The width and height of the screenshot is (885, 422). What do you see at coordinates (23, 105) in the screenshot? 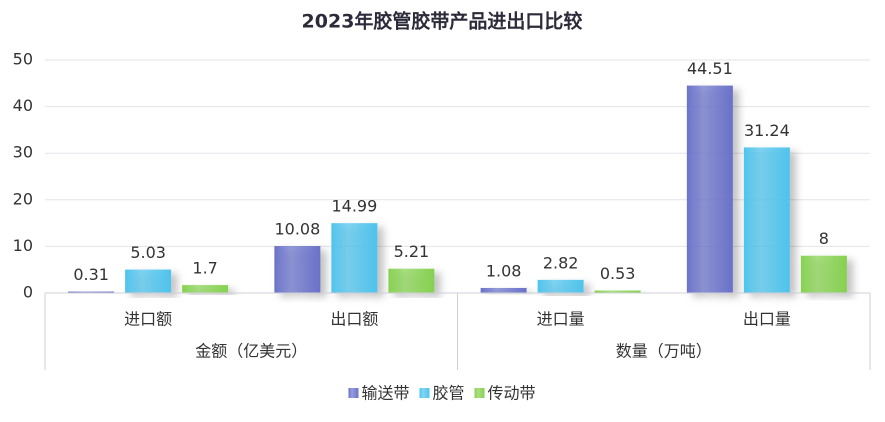
I see `y-tick-label: 40` at bounding box center [23, 105].